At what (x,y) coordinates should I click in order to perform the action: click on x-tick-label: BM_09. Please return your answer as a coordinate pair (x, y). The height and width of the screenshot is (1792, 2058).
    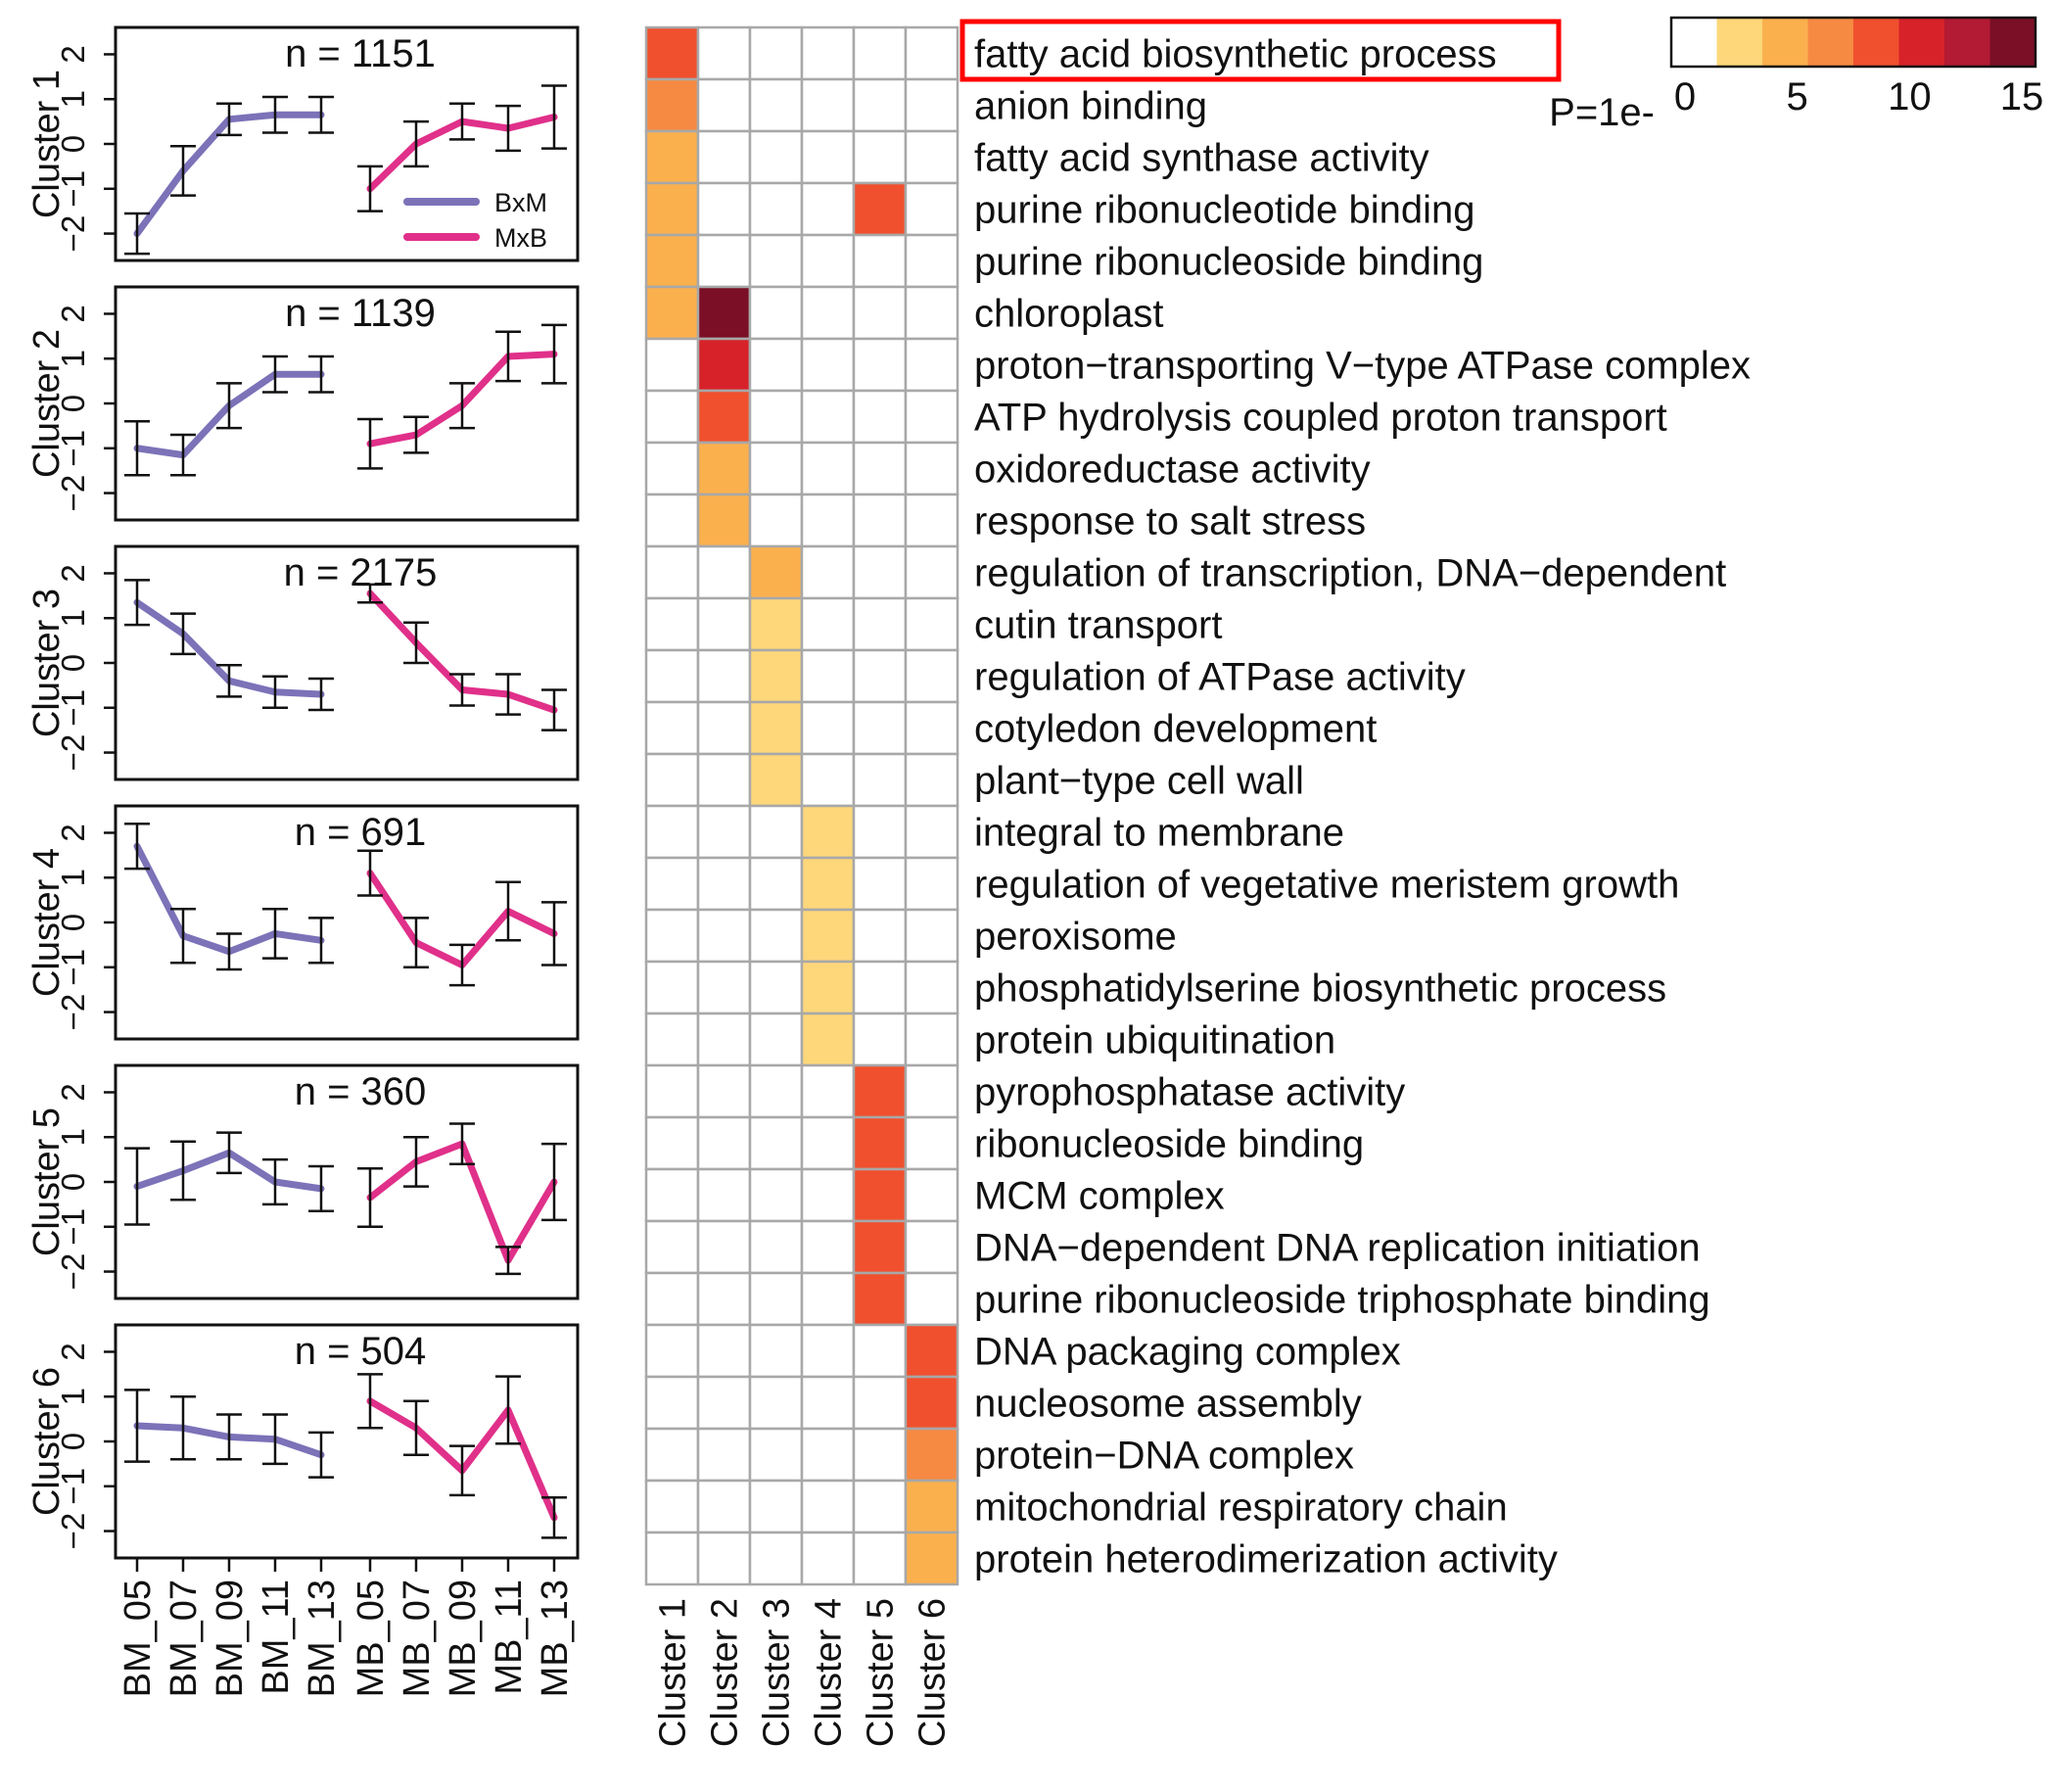
    Looking at the image, I should click on (231, 1639).